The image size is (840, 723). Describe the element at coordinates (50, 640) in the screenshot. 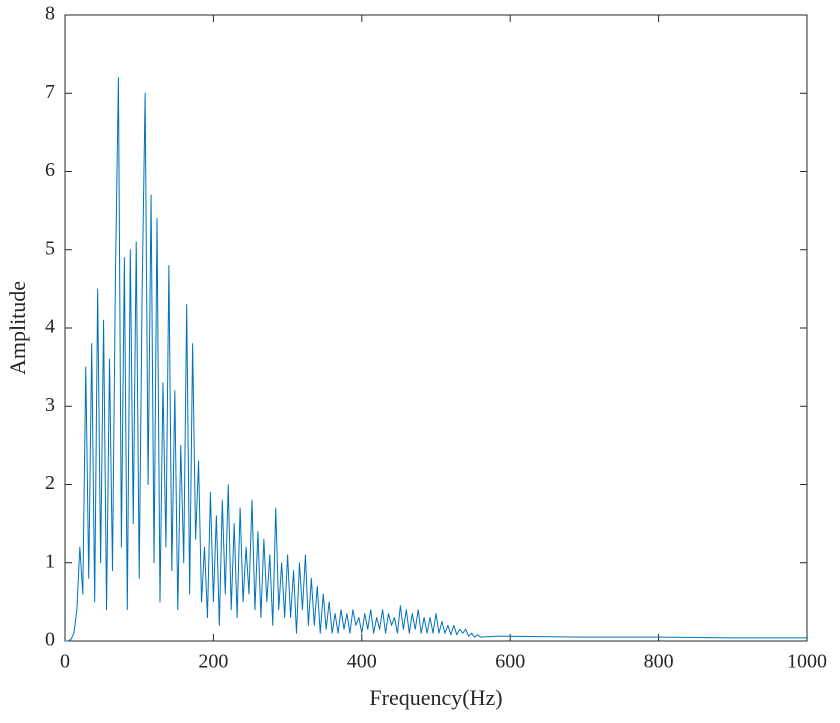

I see `y-tick-label: 0` at that location.